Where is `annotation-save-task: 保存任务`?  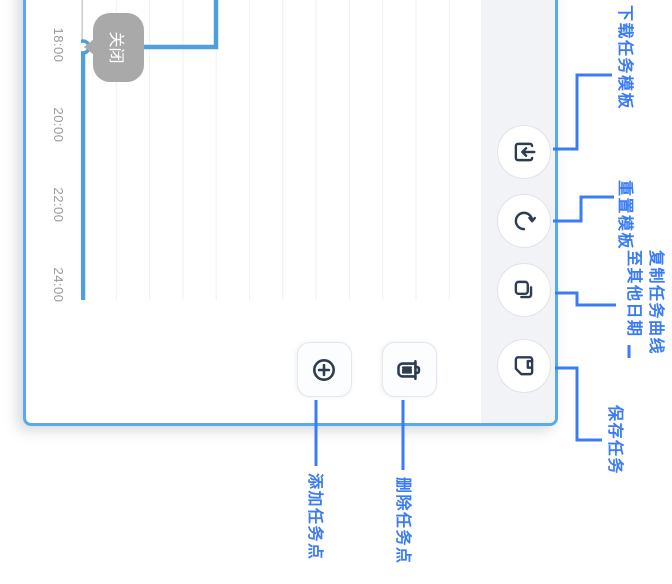
annotation-save-task: 保存任务 is located at coordinates (614, 440).